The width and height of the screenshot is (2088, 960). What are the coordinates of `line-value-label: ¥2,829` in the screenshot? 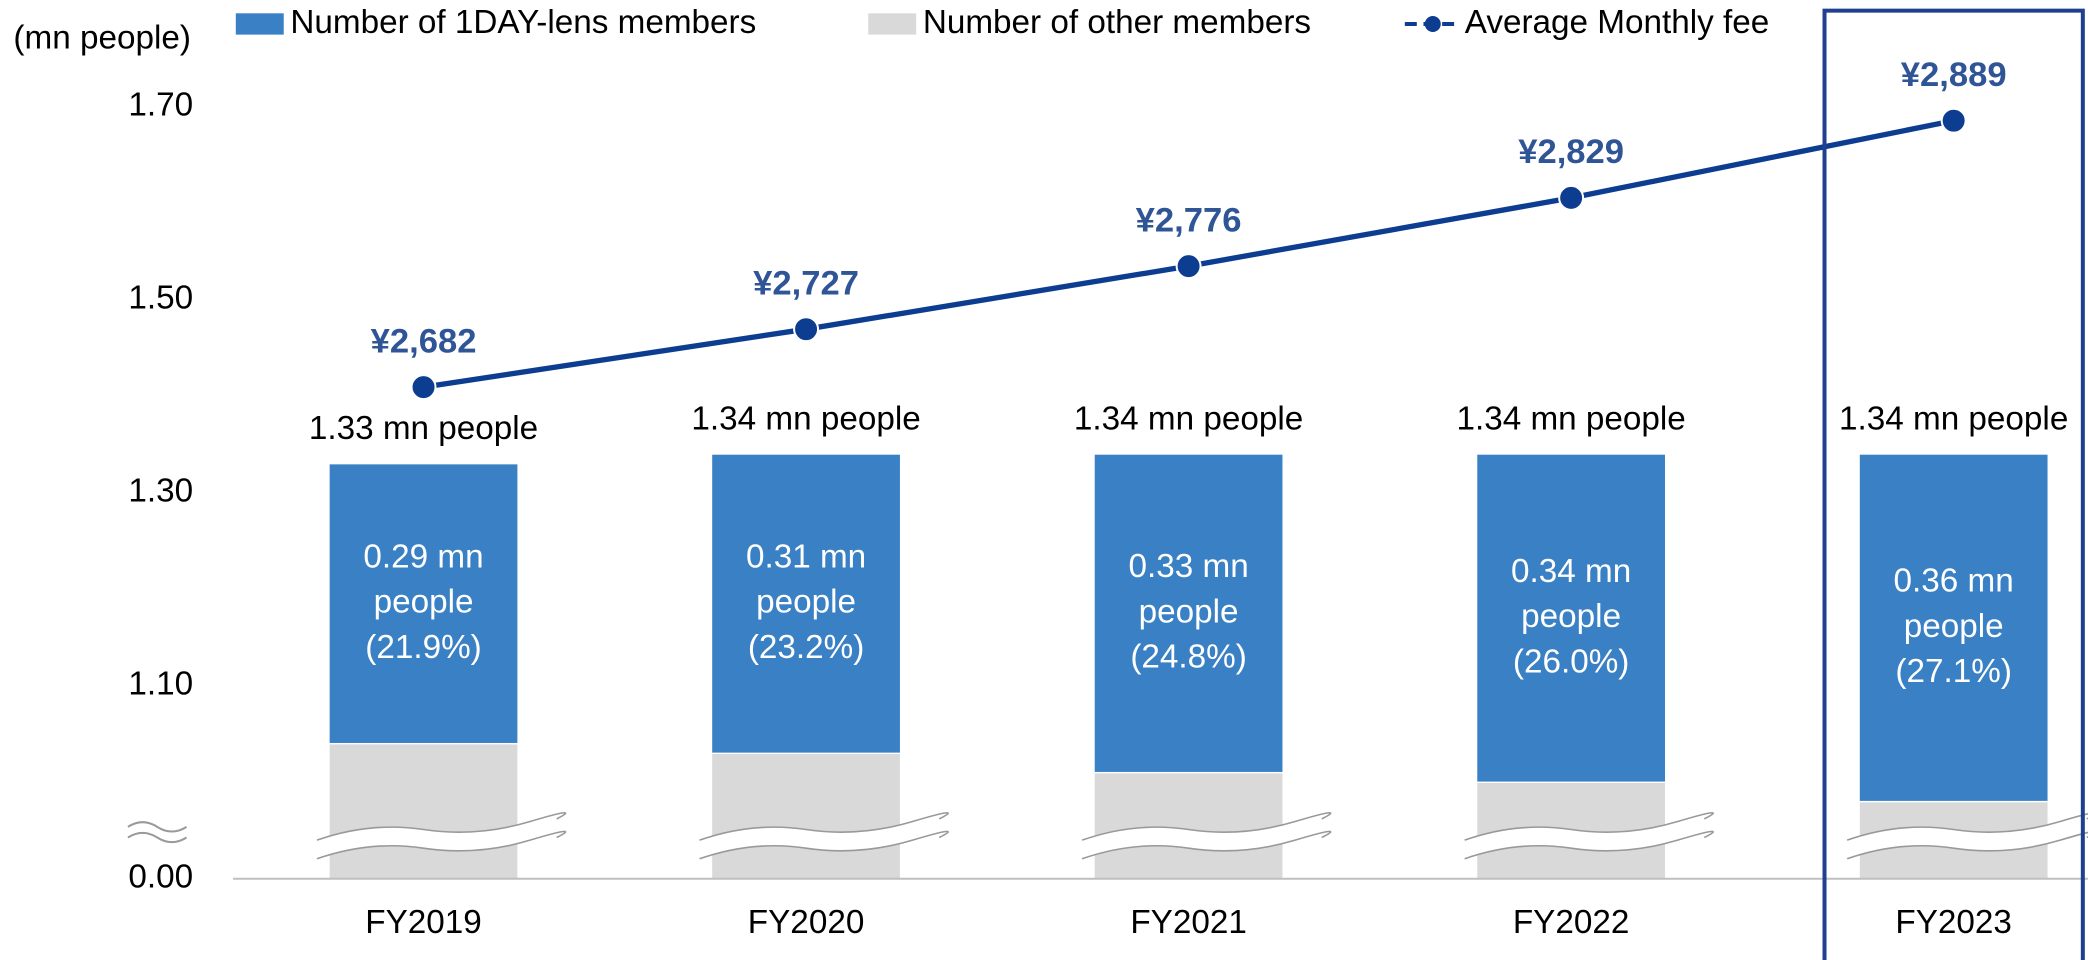 It's located at (1571, 152).